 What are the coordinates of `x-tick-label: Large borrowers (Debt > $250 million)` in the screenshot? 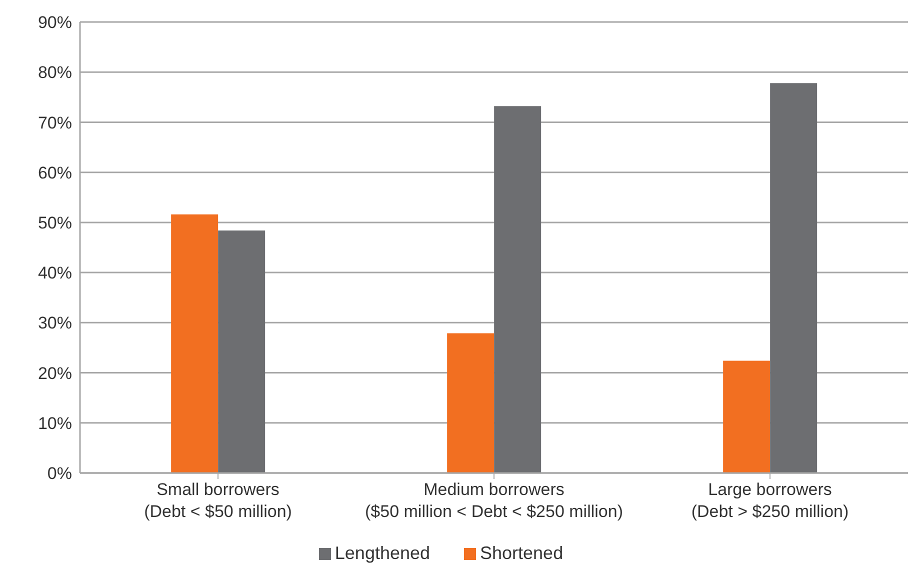 It's located at (770, 500).